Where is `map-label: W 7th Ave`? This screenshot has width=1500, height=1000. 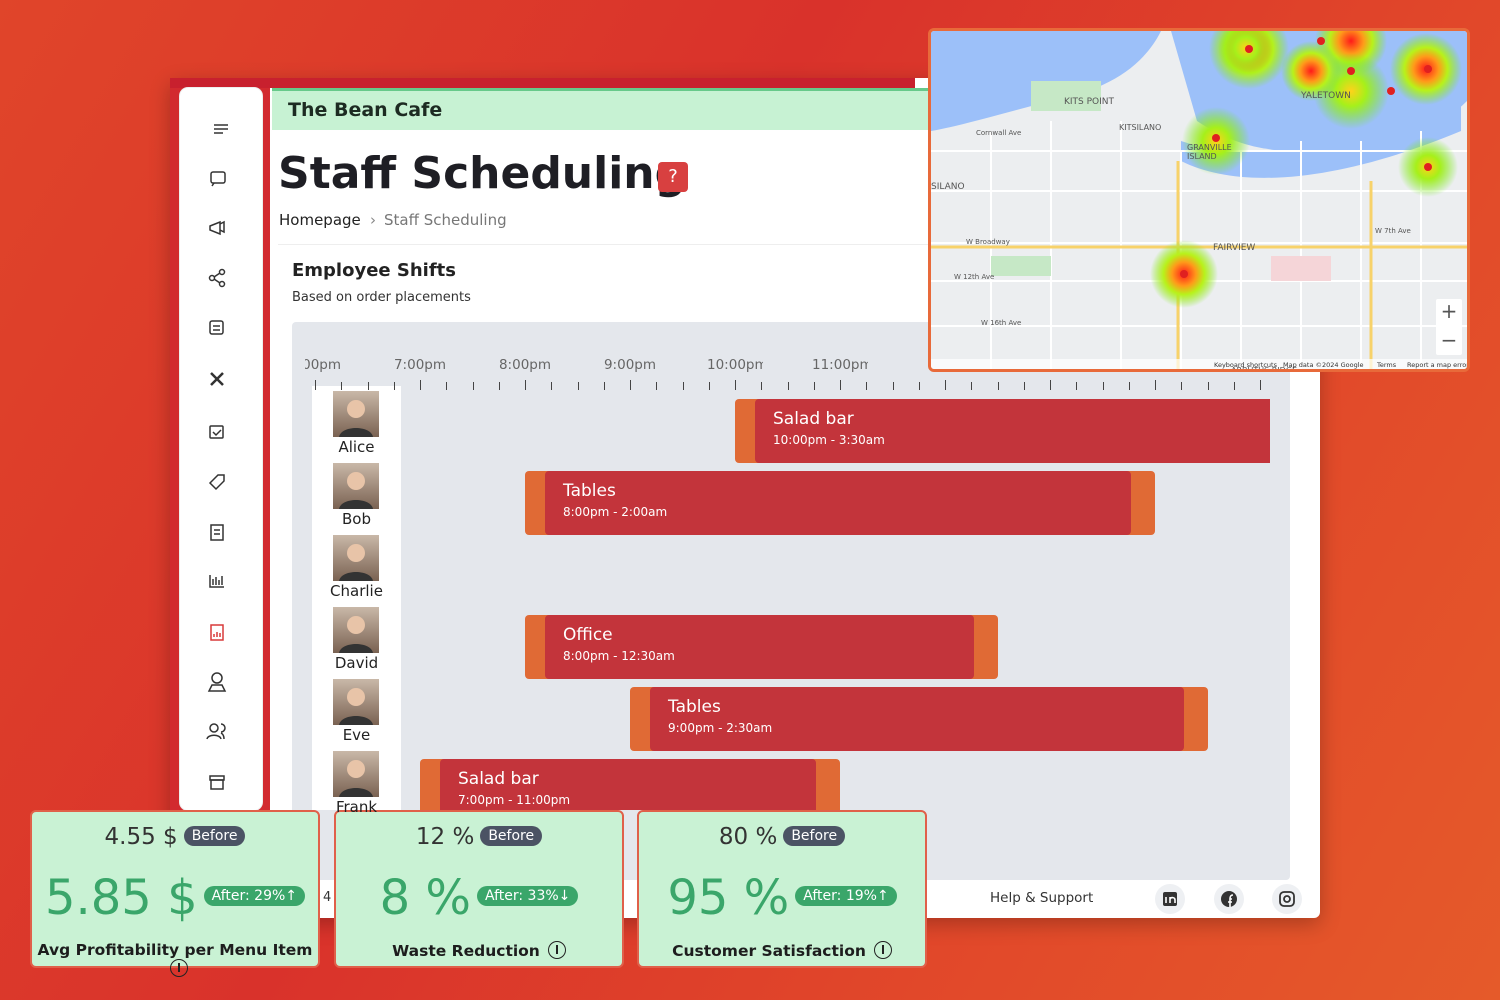 map-label: W 7th Ave is located at coordinates (1393, 231).